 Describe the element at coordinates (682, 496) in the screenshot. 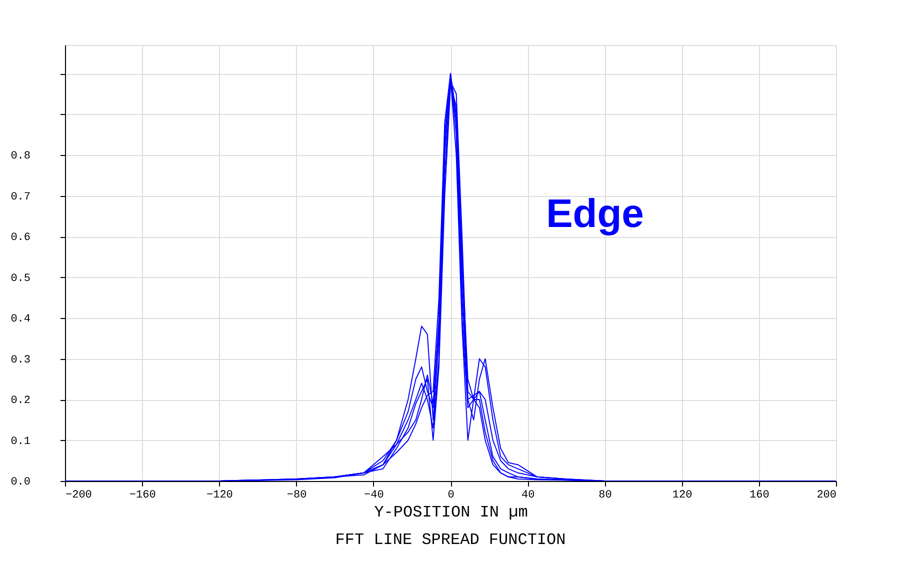

I see `x-tick-label: 120` at that location.